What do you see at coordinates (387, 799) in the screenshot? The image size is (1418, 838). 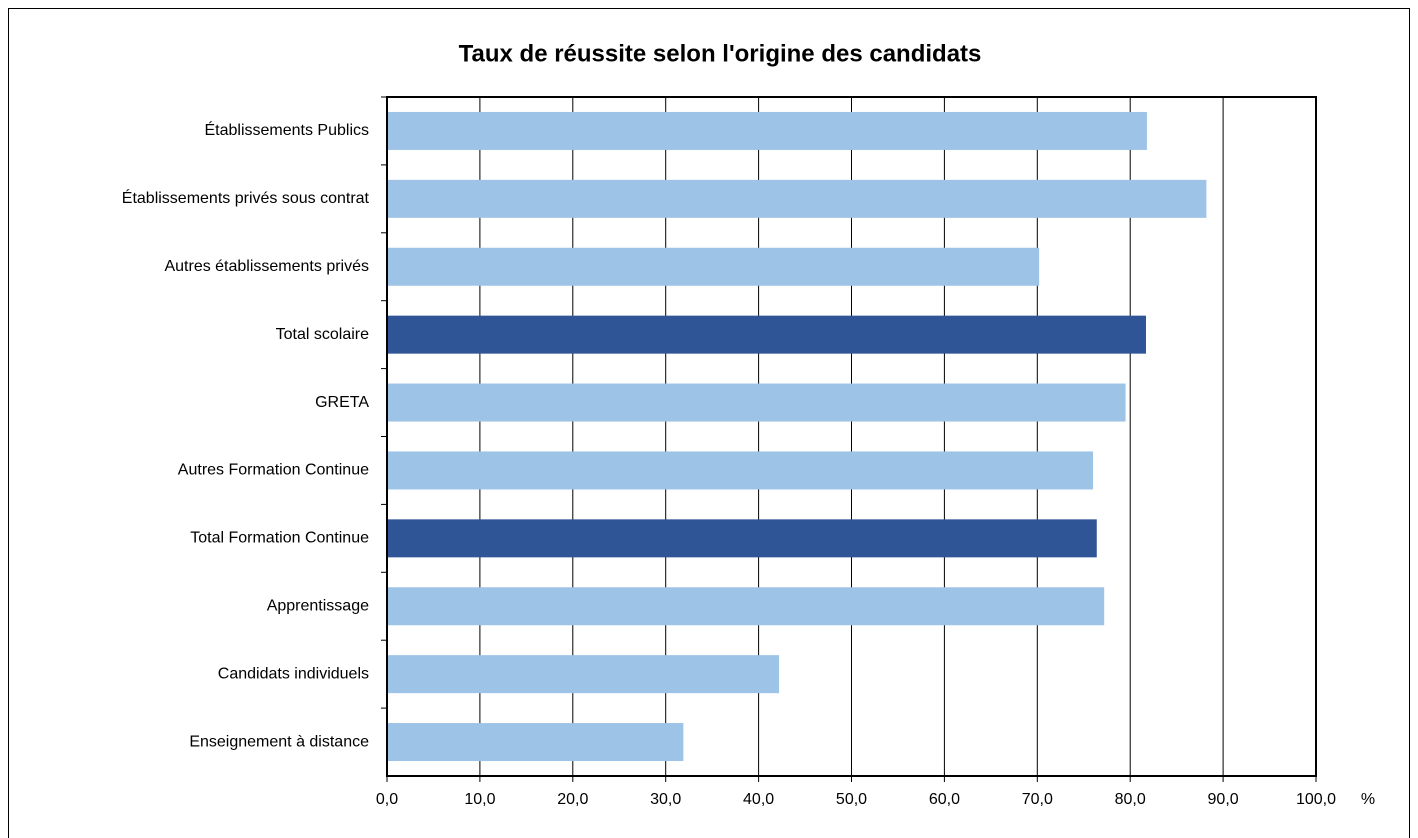 I see `x-tick-label: 0,0` at bounding box center [387, 799].